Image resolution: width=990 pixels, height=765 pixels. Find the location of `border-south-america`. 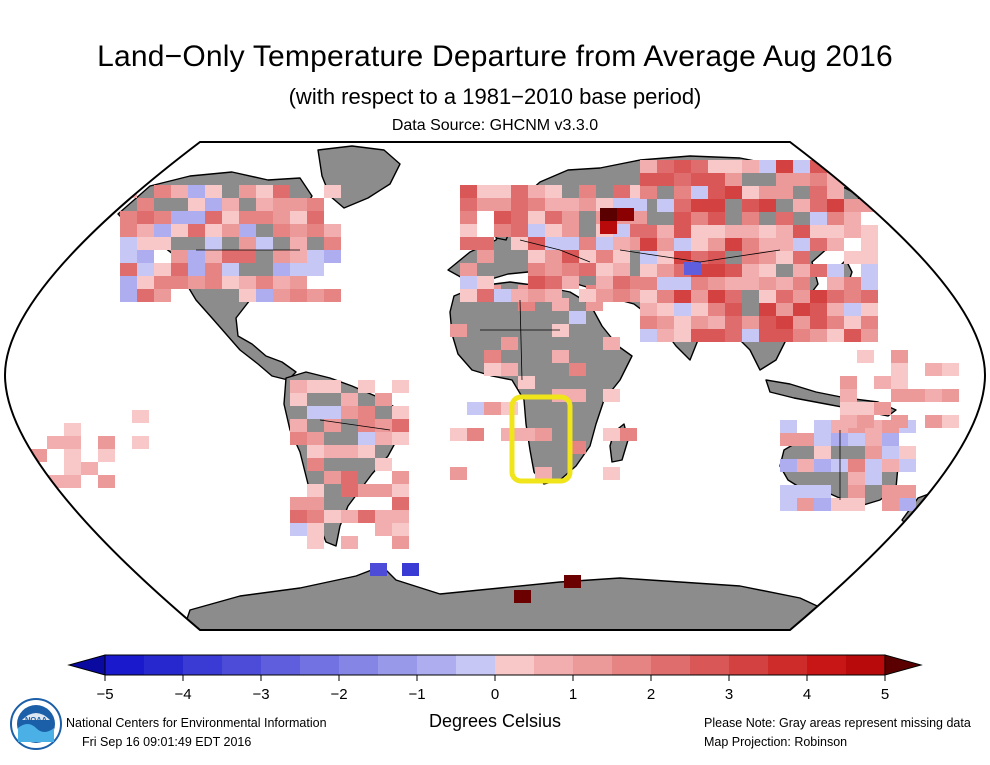

border-south-america is located at coordinates (355, 425).